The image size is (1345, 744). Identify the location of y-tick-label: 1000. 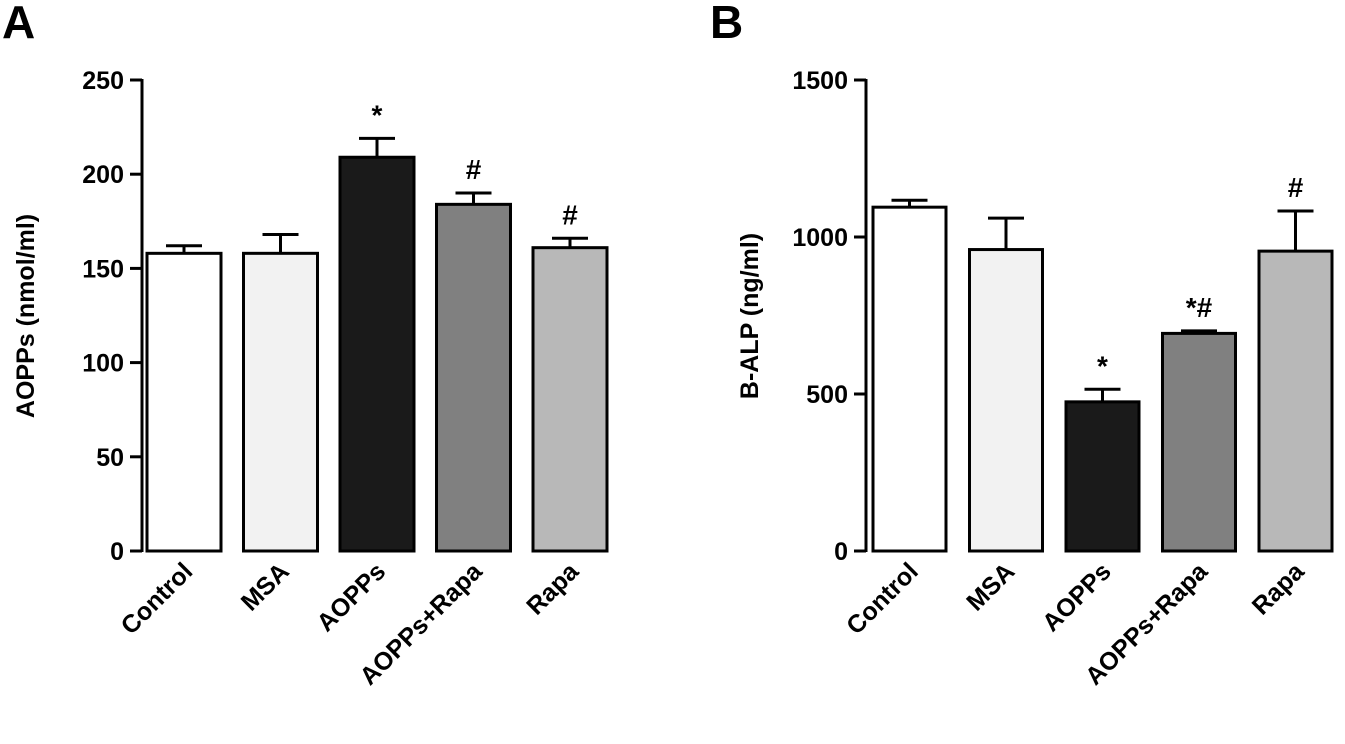
(820, 238).